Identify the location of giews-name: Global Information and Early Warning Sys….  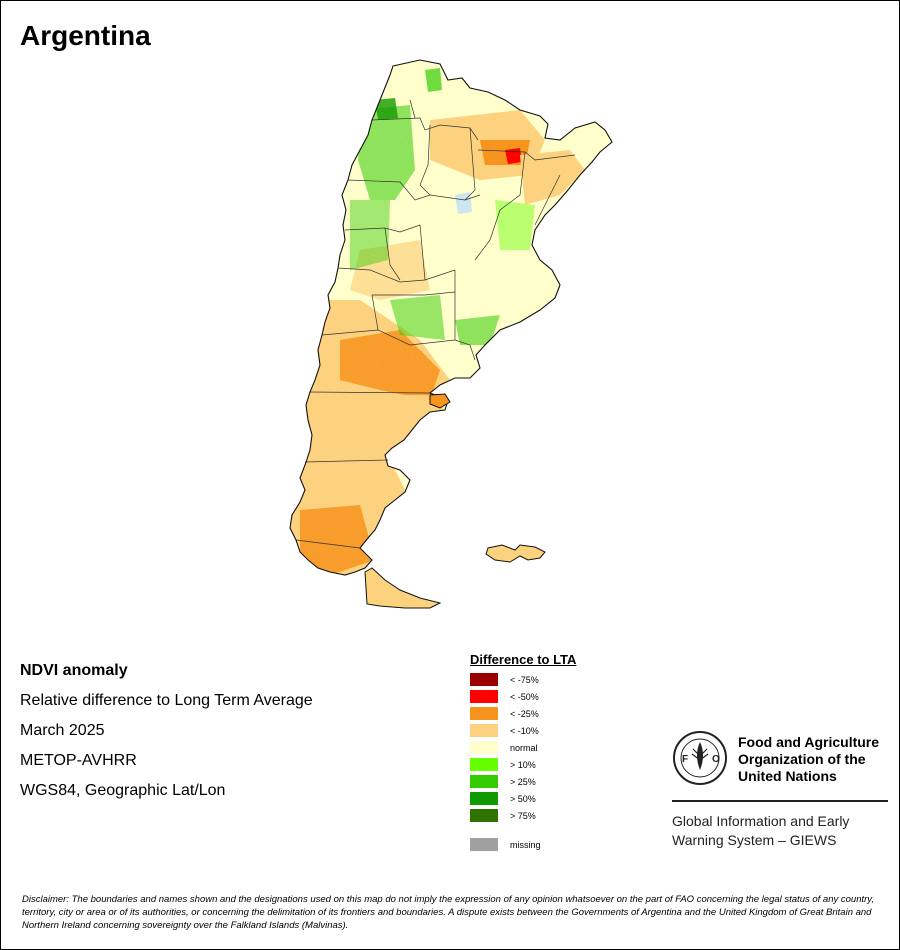
(761, 830).